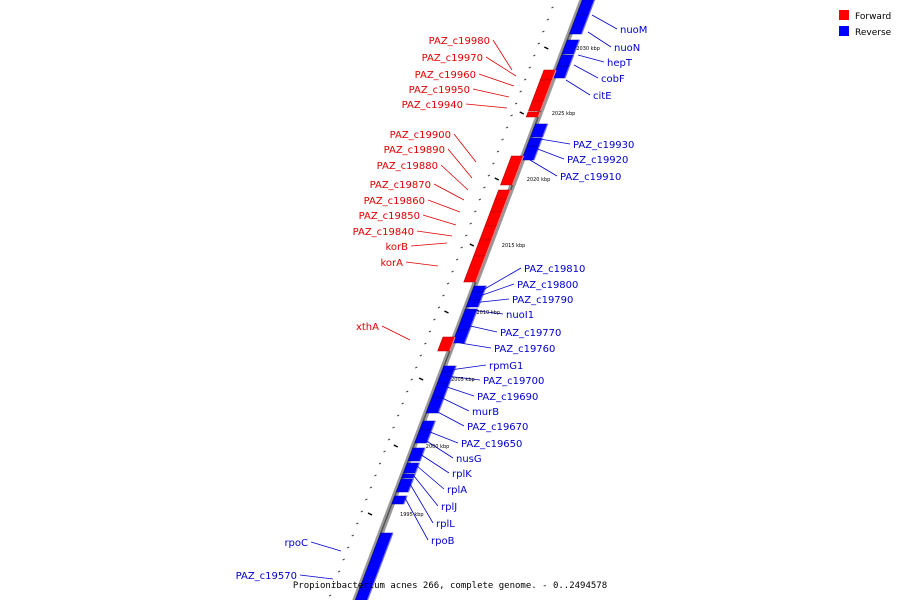 The image size is (900, 600). I want to click on legend-label-reverse: Reverse, so click(873, 33).